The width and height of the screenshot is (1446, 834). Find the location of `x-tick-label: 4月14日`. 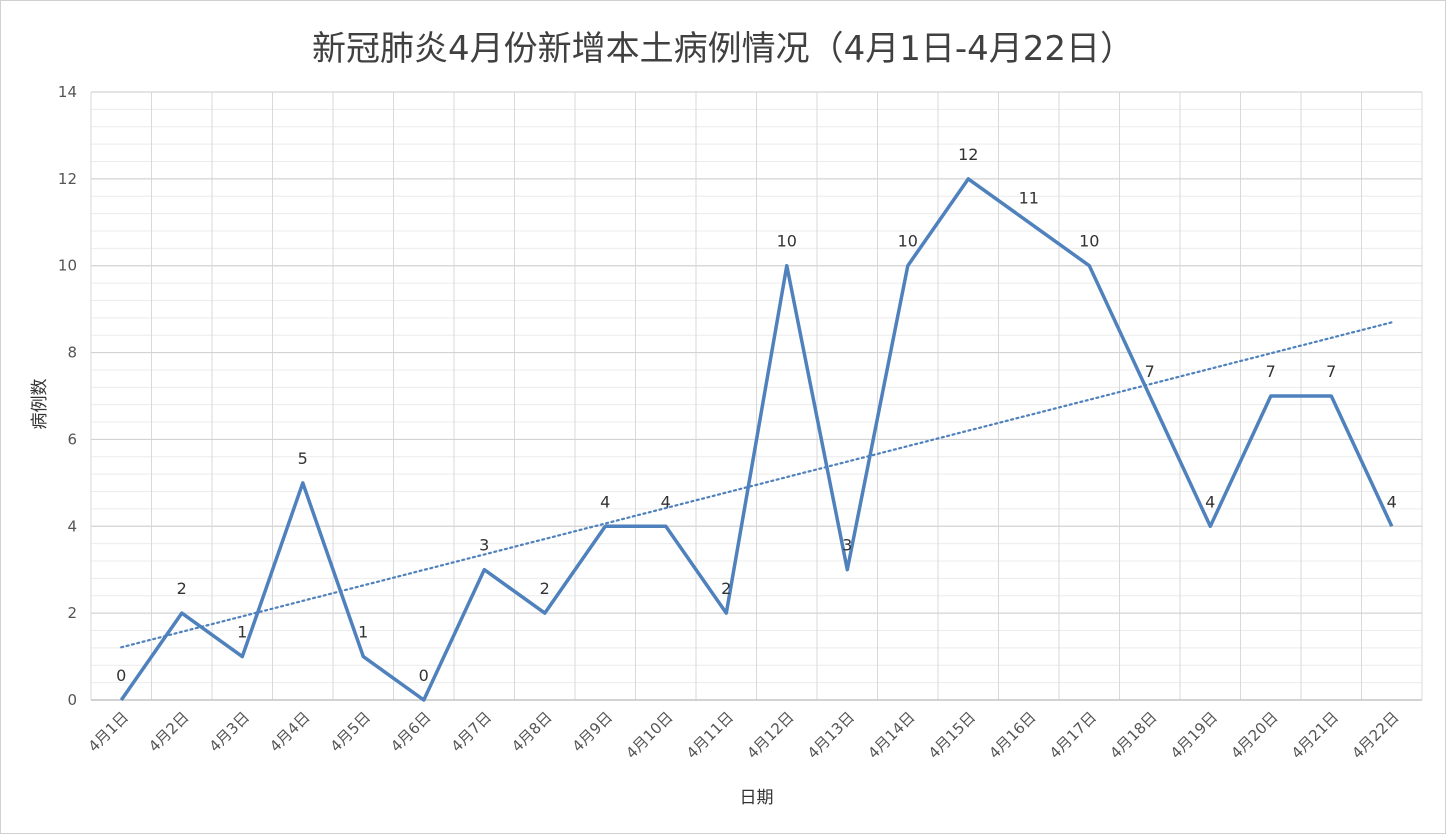

x-tick-label: 4月14日 is located at coordinates (891, 735).